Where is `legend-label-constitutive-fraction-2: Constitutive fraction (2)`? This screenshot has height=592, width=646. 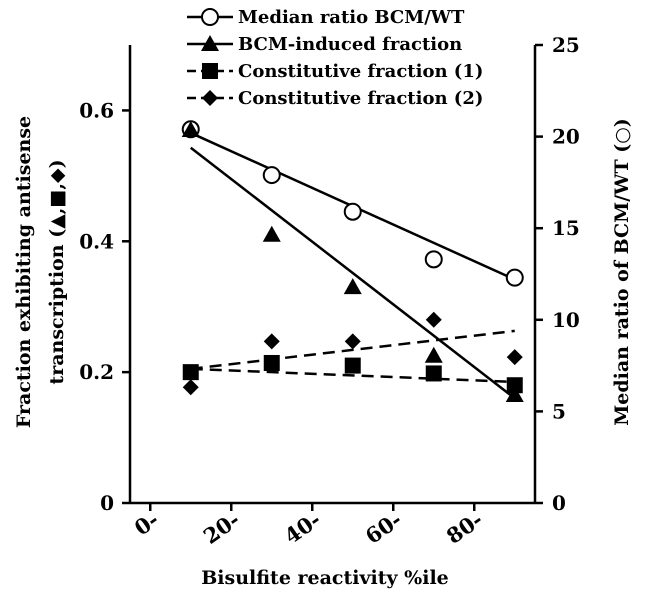 legend-label-constitutive-fraction-2: Constitutive fraction (2) is located at coordinates (360, 98).